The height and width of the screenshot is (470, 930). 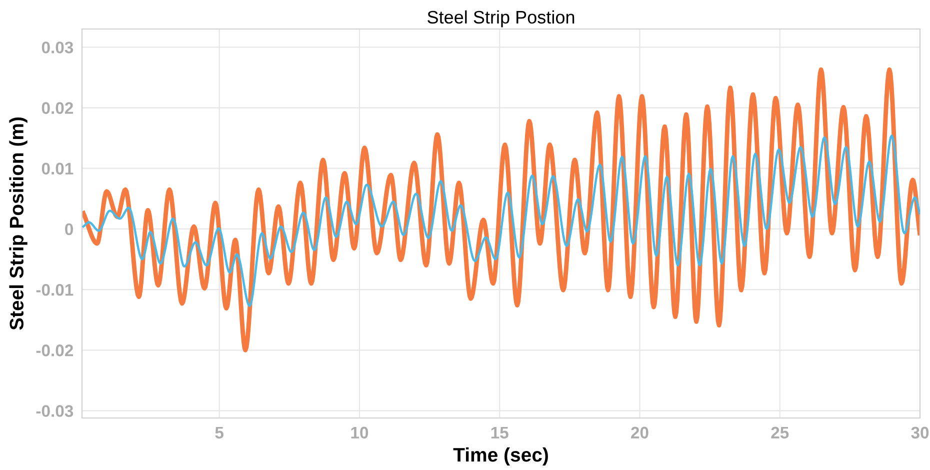 I want to click on x-axis-title: Time (sec), so click(x=500, y=456).